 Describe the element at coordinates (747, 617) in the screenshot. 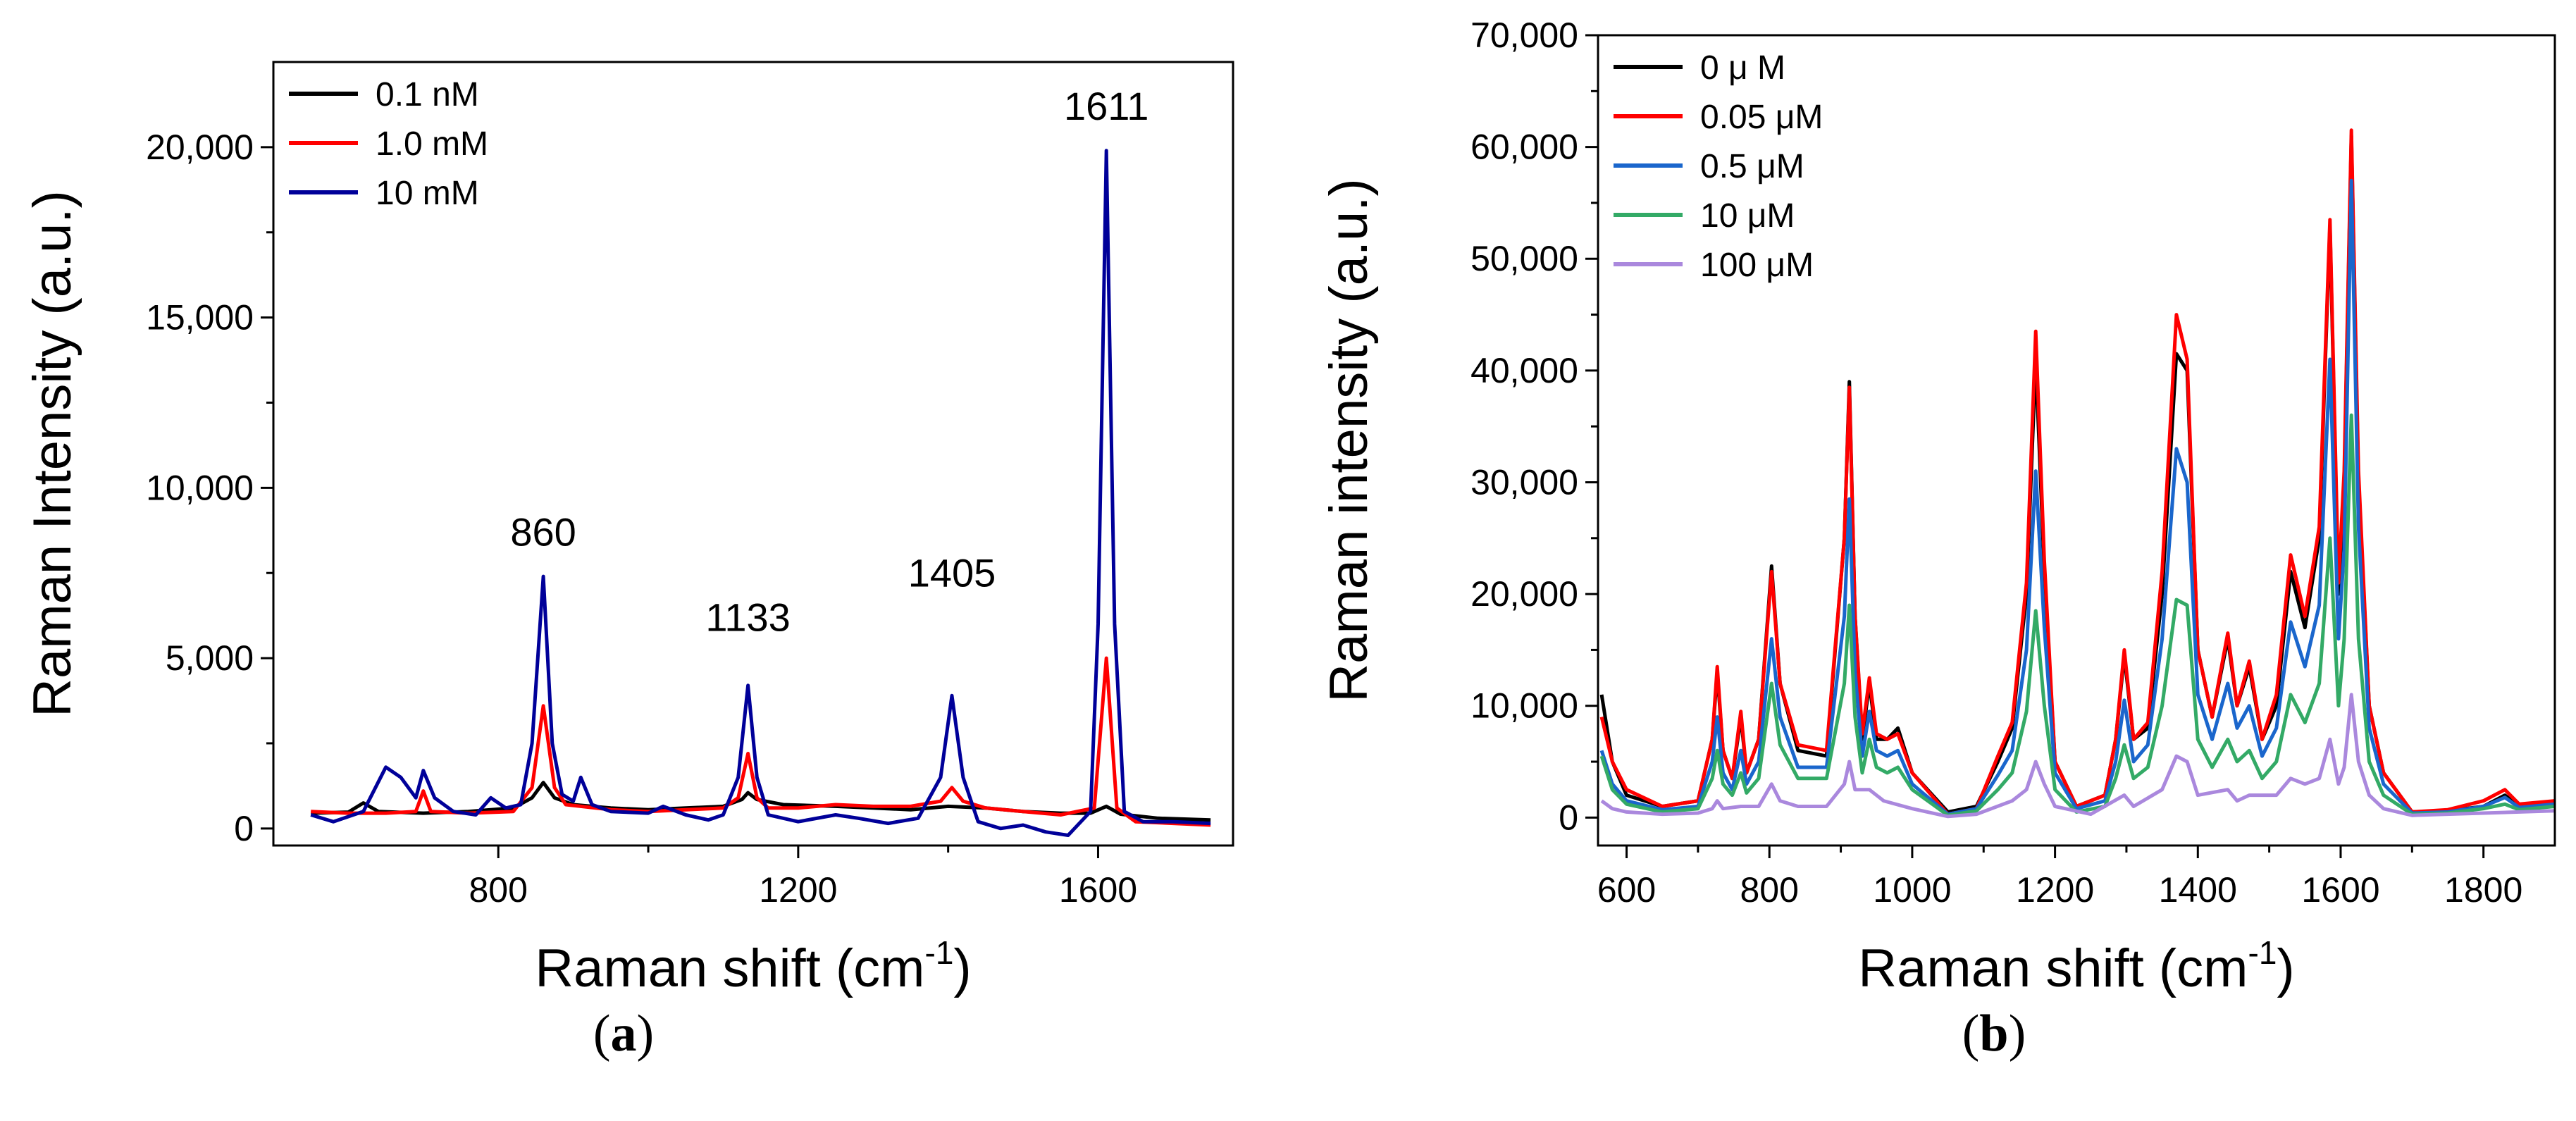

I see `peak-annotation: 1133` at that location.